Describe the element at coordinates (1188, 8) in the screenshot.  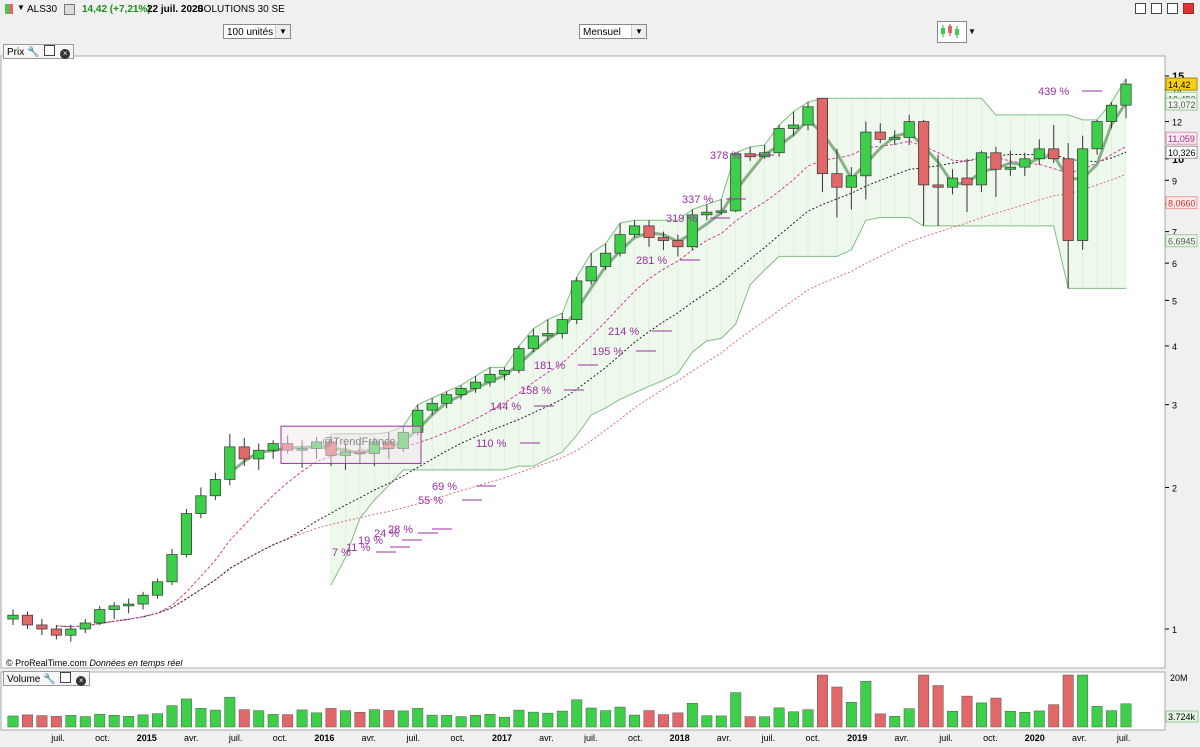
I see `close-icon` at that location.